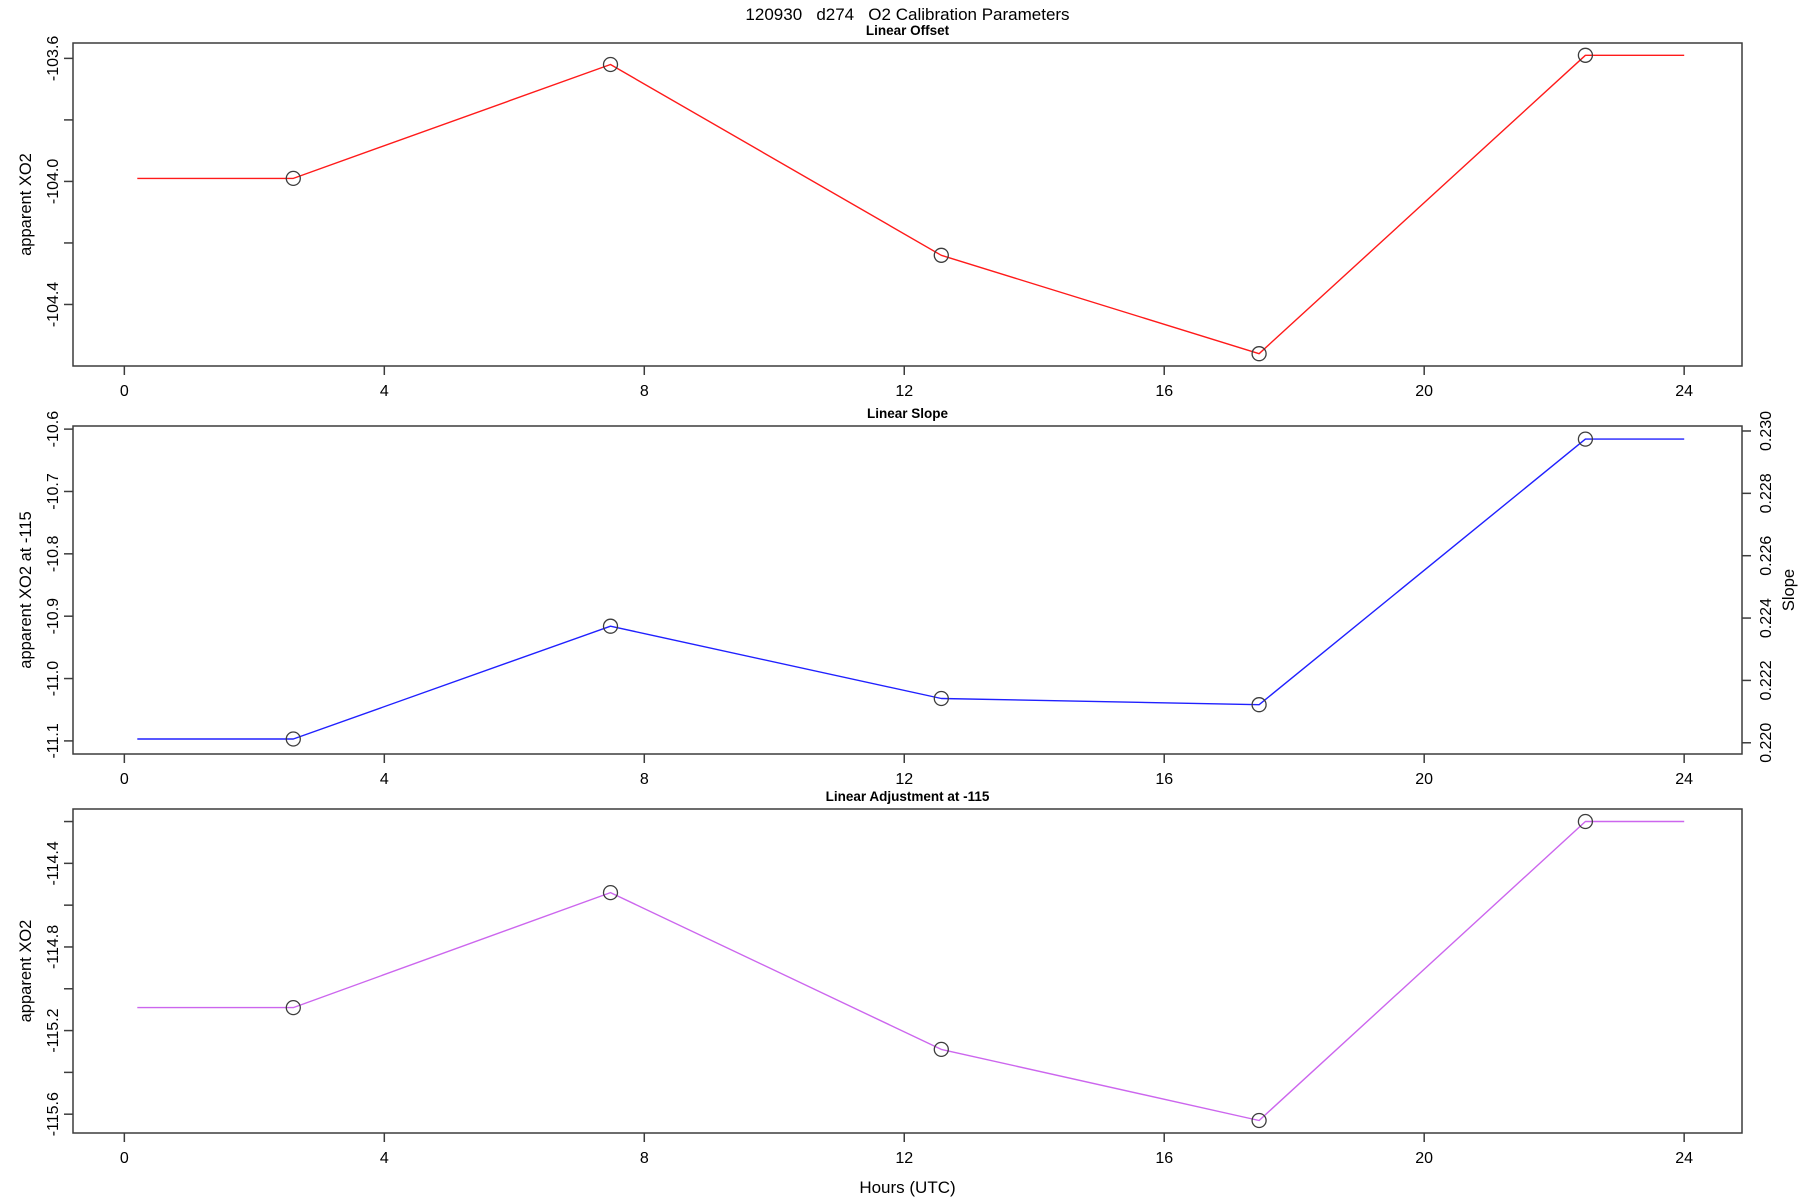  What do you see at coordinates (53, 491) in the screenshot?
I see `y-tick-label: -10.7` at bounding box center [53, 491].